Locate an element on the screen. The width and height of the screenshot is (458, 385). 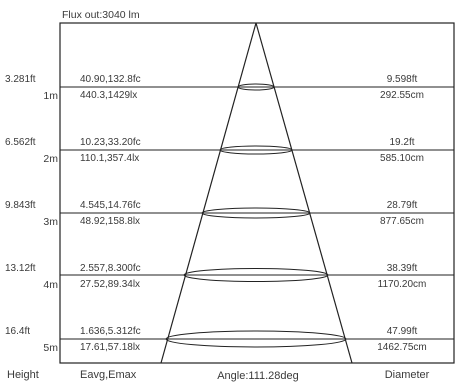
height-ft: 6.562ft is located at coordinates (20, 142).